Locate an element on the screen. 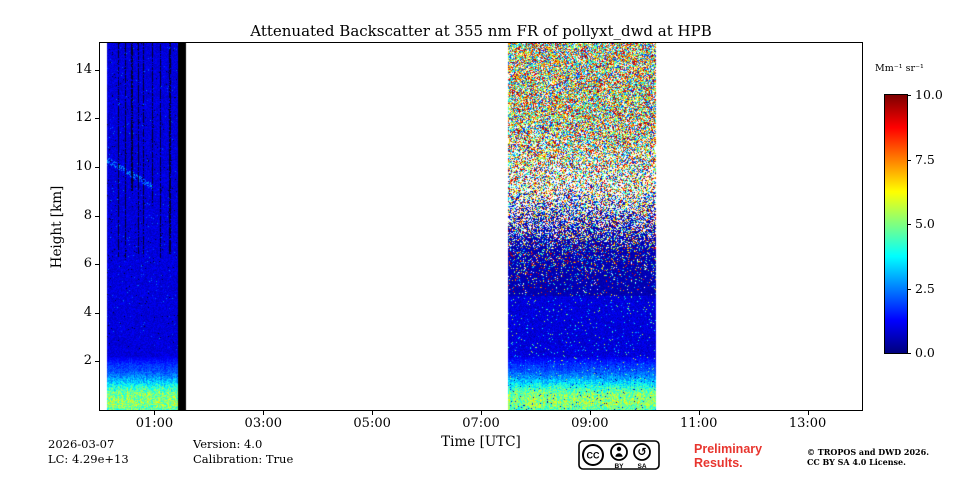 The height and width of the screenshot is (480, 960). y-tick-label: 10 is located at coordinates (83, 166).